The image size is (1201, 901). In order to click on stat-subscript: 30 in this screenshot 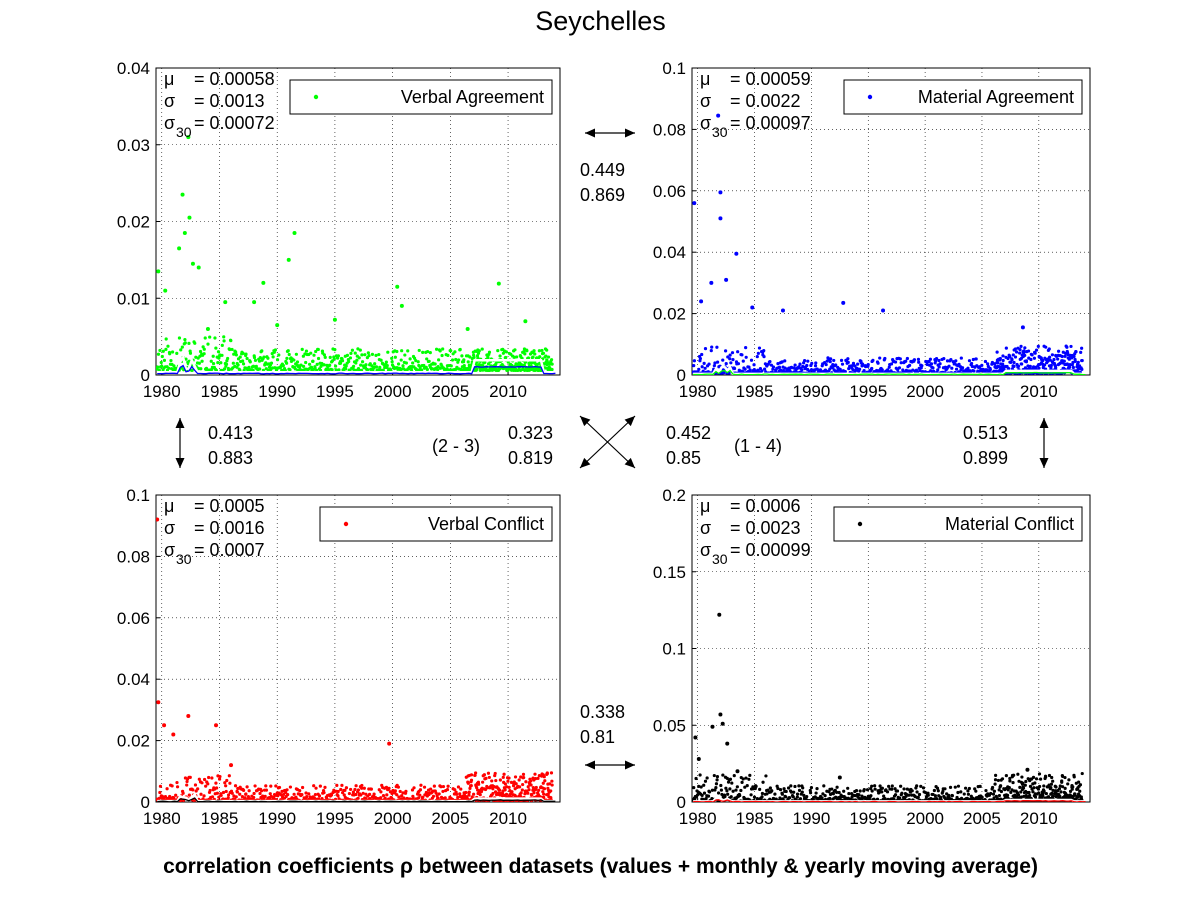, I will do `click(720, 559)`.